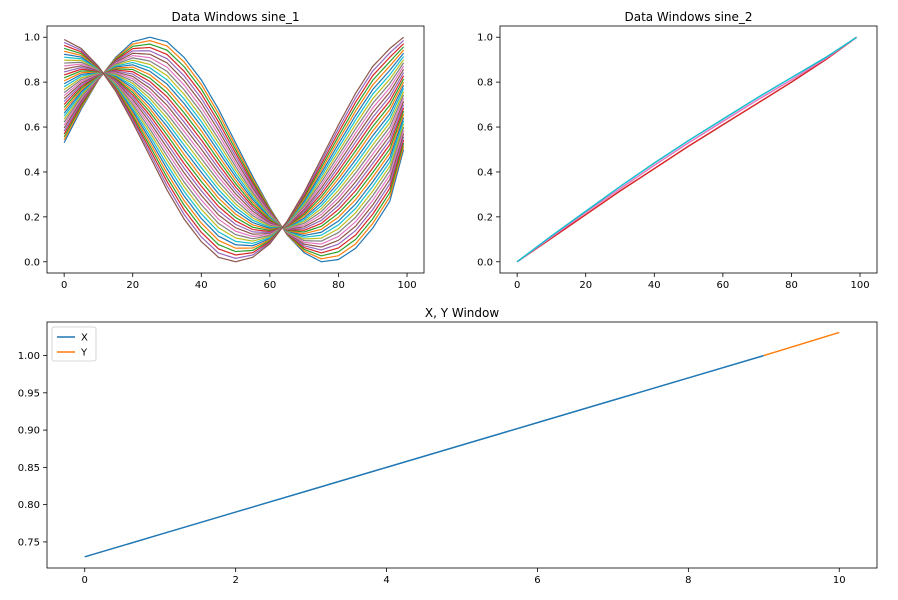  Describe the element at coordinates (235, 580) in the screenshot. I see `x-tick-label: 2` at that location.